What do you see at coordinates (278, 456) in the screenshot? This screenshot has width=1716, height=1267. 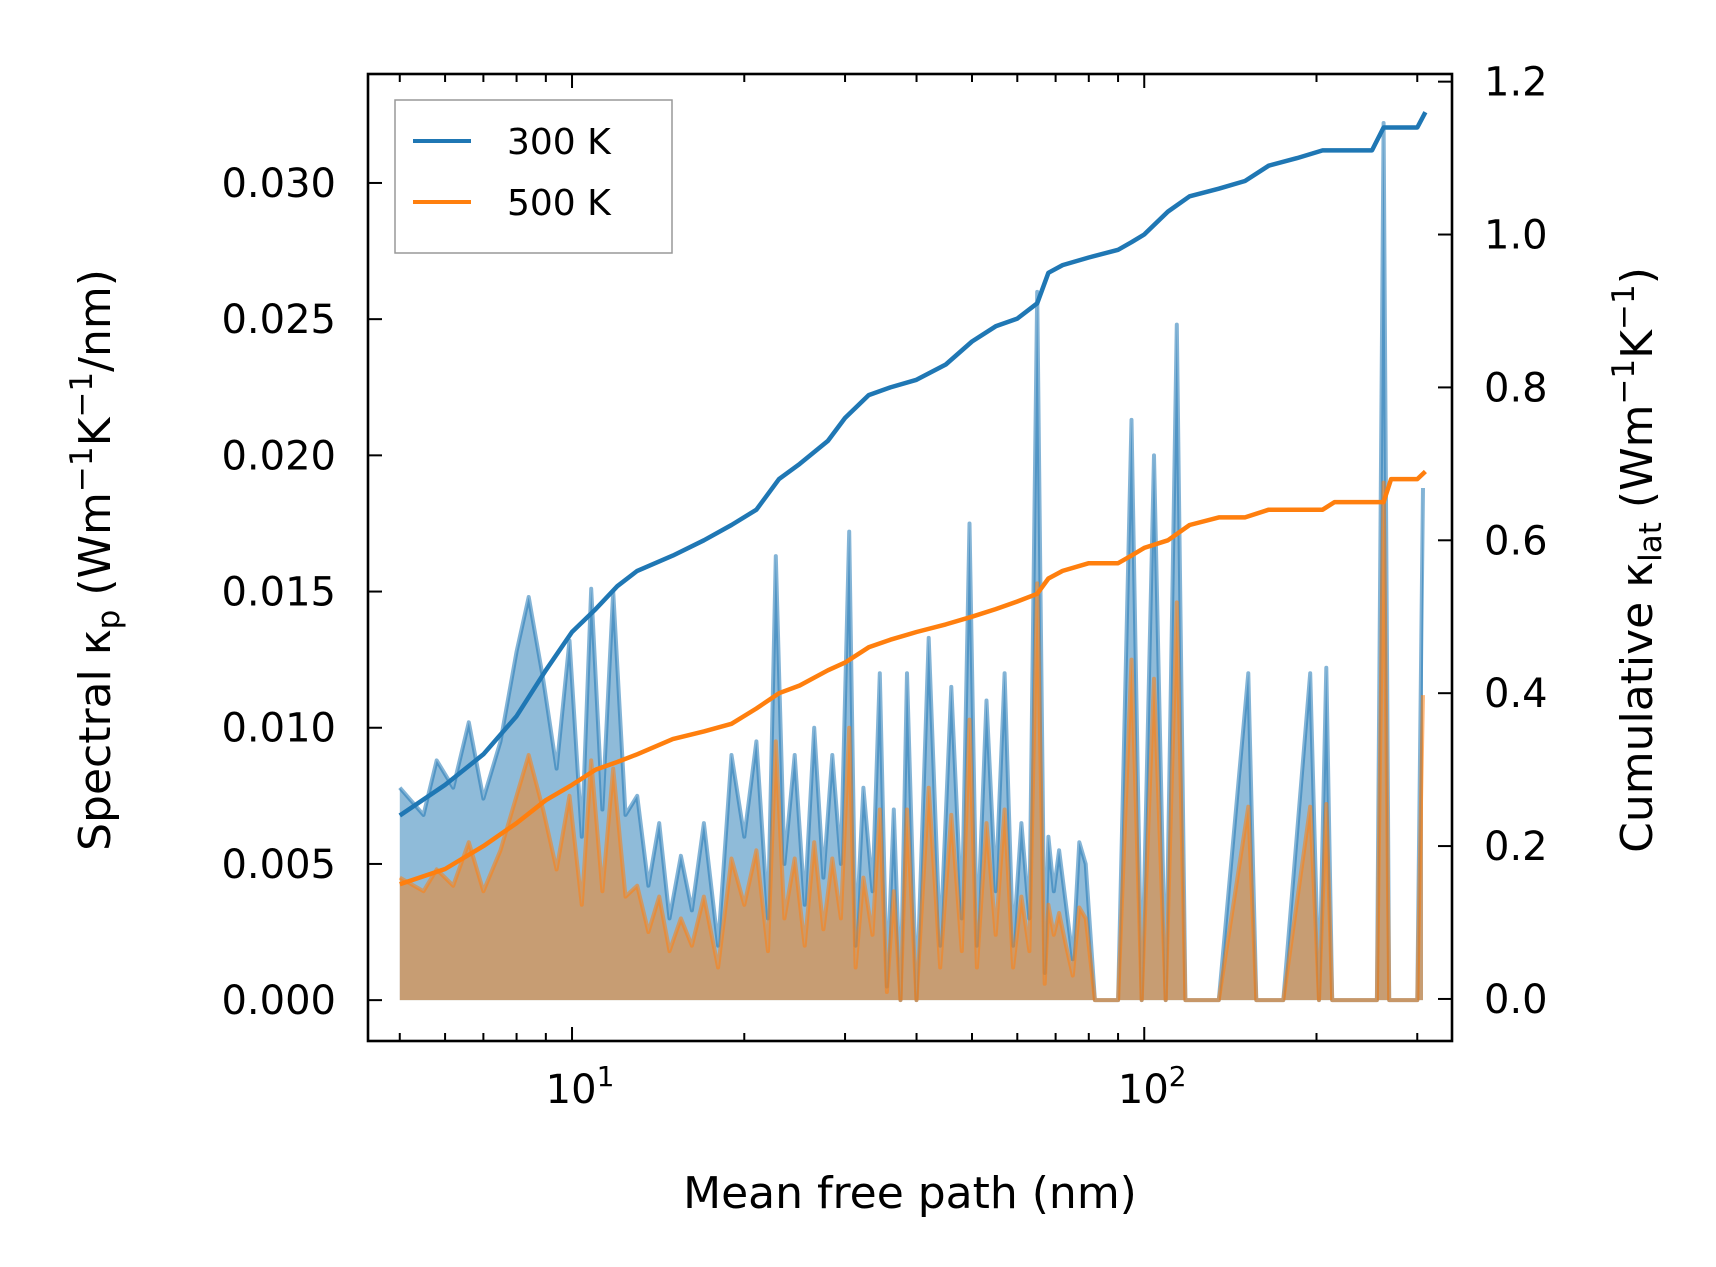 I see `y-left-tick-label: 0.020` at bounding box center [278, 456].